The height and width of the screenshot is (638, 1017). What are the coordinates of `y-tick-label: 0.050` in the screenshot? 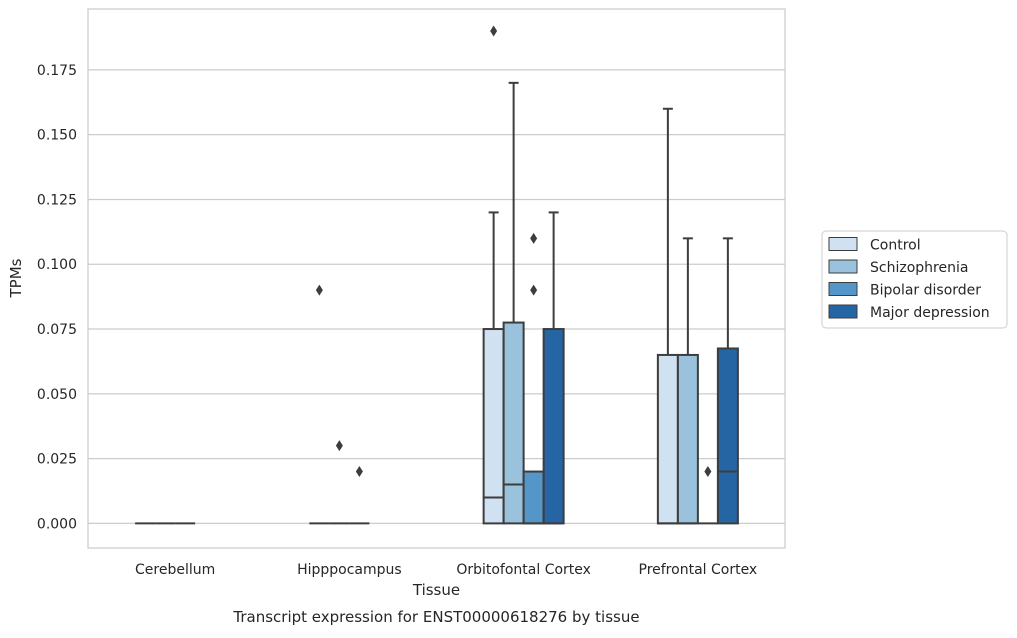 It's located at (57, 395).